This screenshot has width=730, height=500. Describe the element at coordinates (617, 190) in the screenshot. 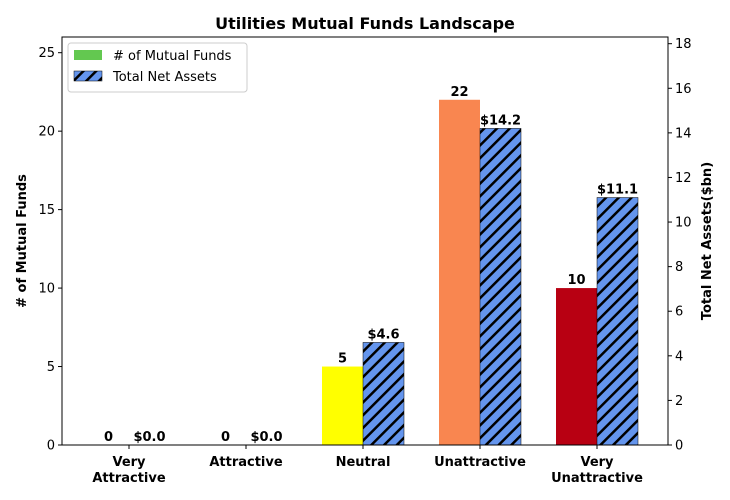

I see `value-label-net-assets: $11.1` at that location.